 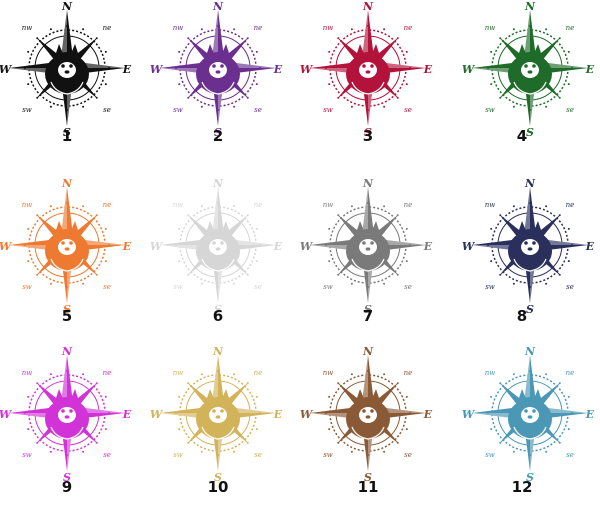 What do you see at coordinates (368, 487) in the screenshot?
I see `variant-number: 11` at bounding box center [368, 487].